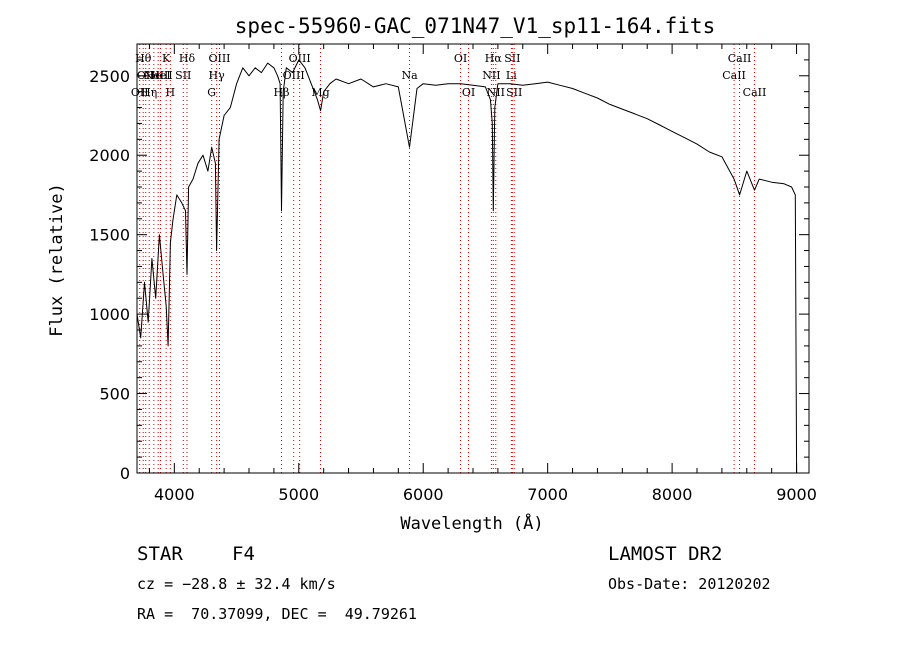 This screenshot has width=900, height=650. What do you see at coordinates (109, 235) in the screenshot?
I see `y-tick-label-3: 1500` at bounding box center [109, 235].